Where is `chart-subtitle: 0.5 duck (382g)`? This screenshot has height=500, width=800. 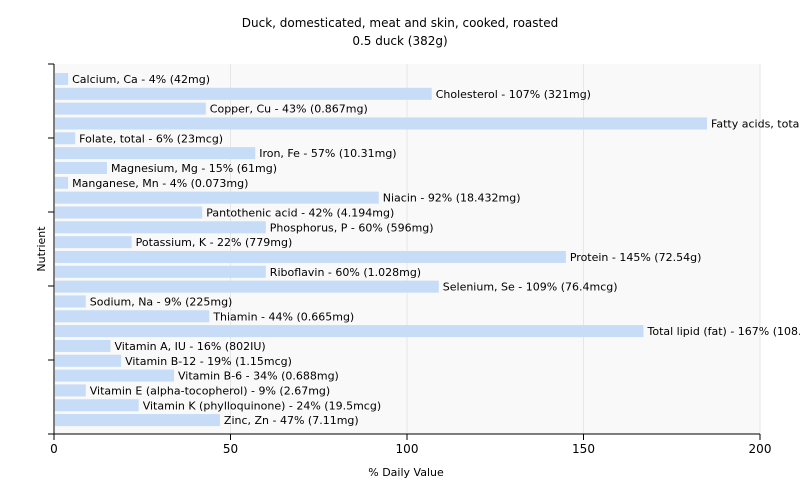 chart-subtitle: 0.5 duck (382g) is located at coordinates (399, 41).